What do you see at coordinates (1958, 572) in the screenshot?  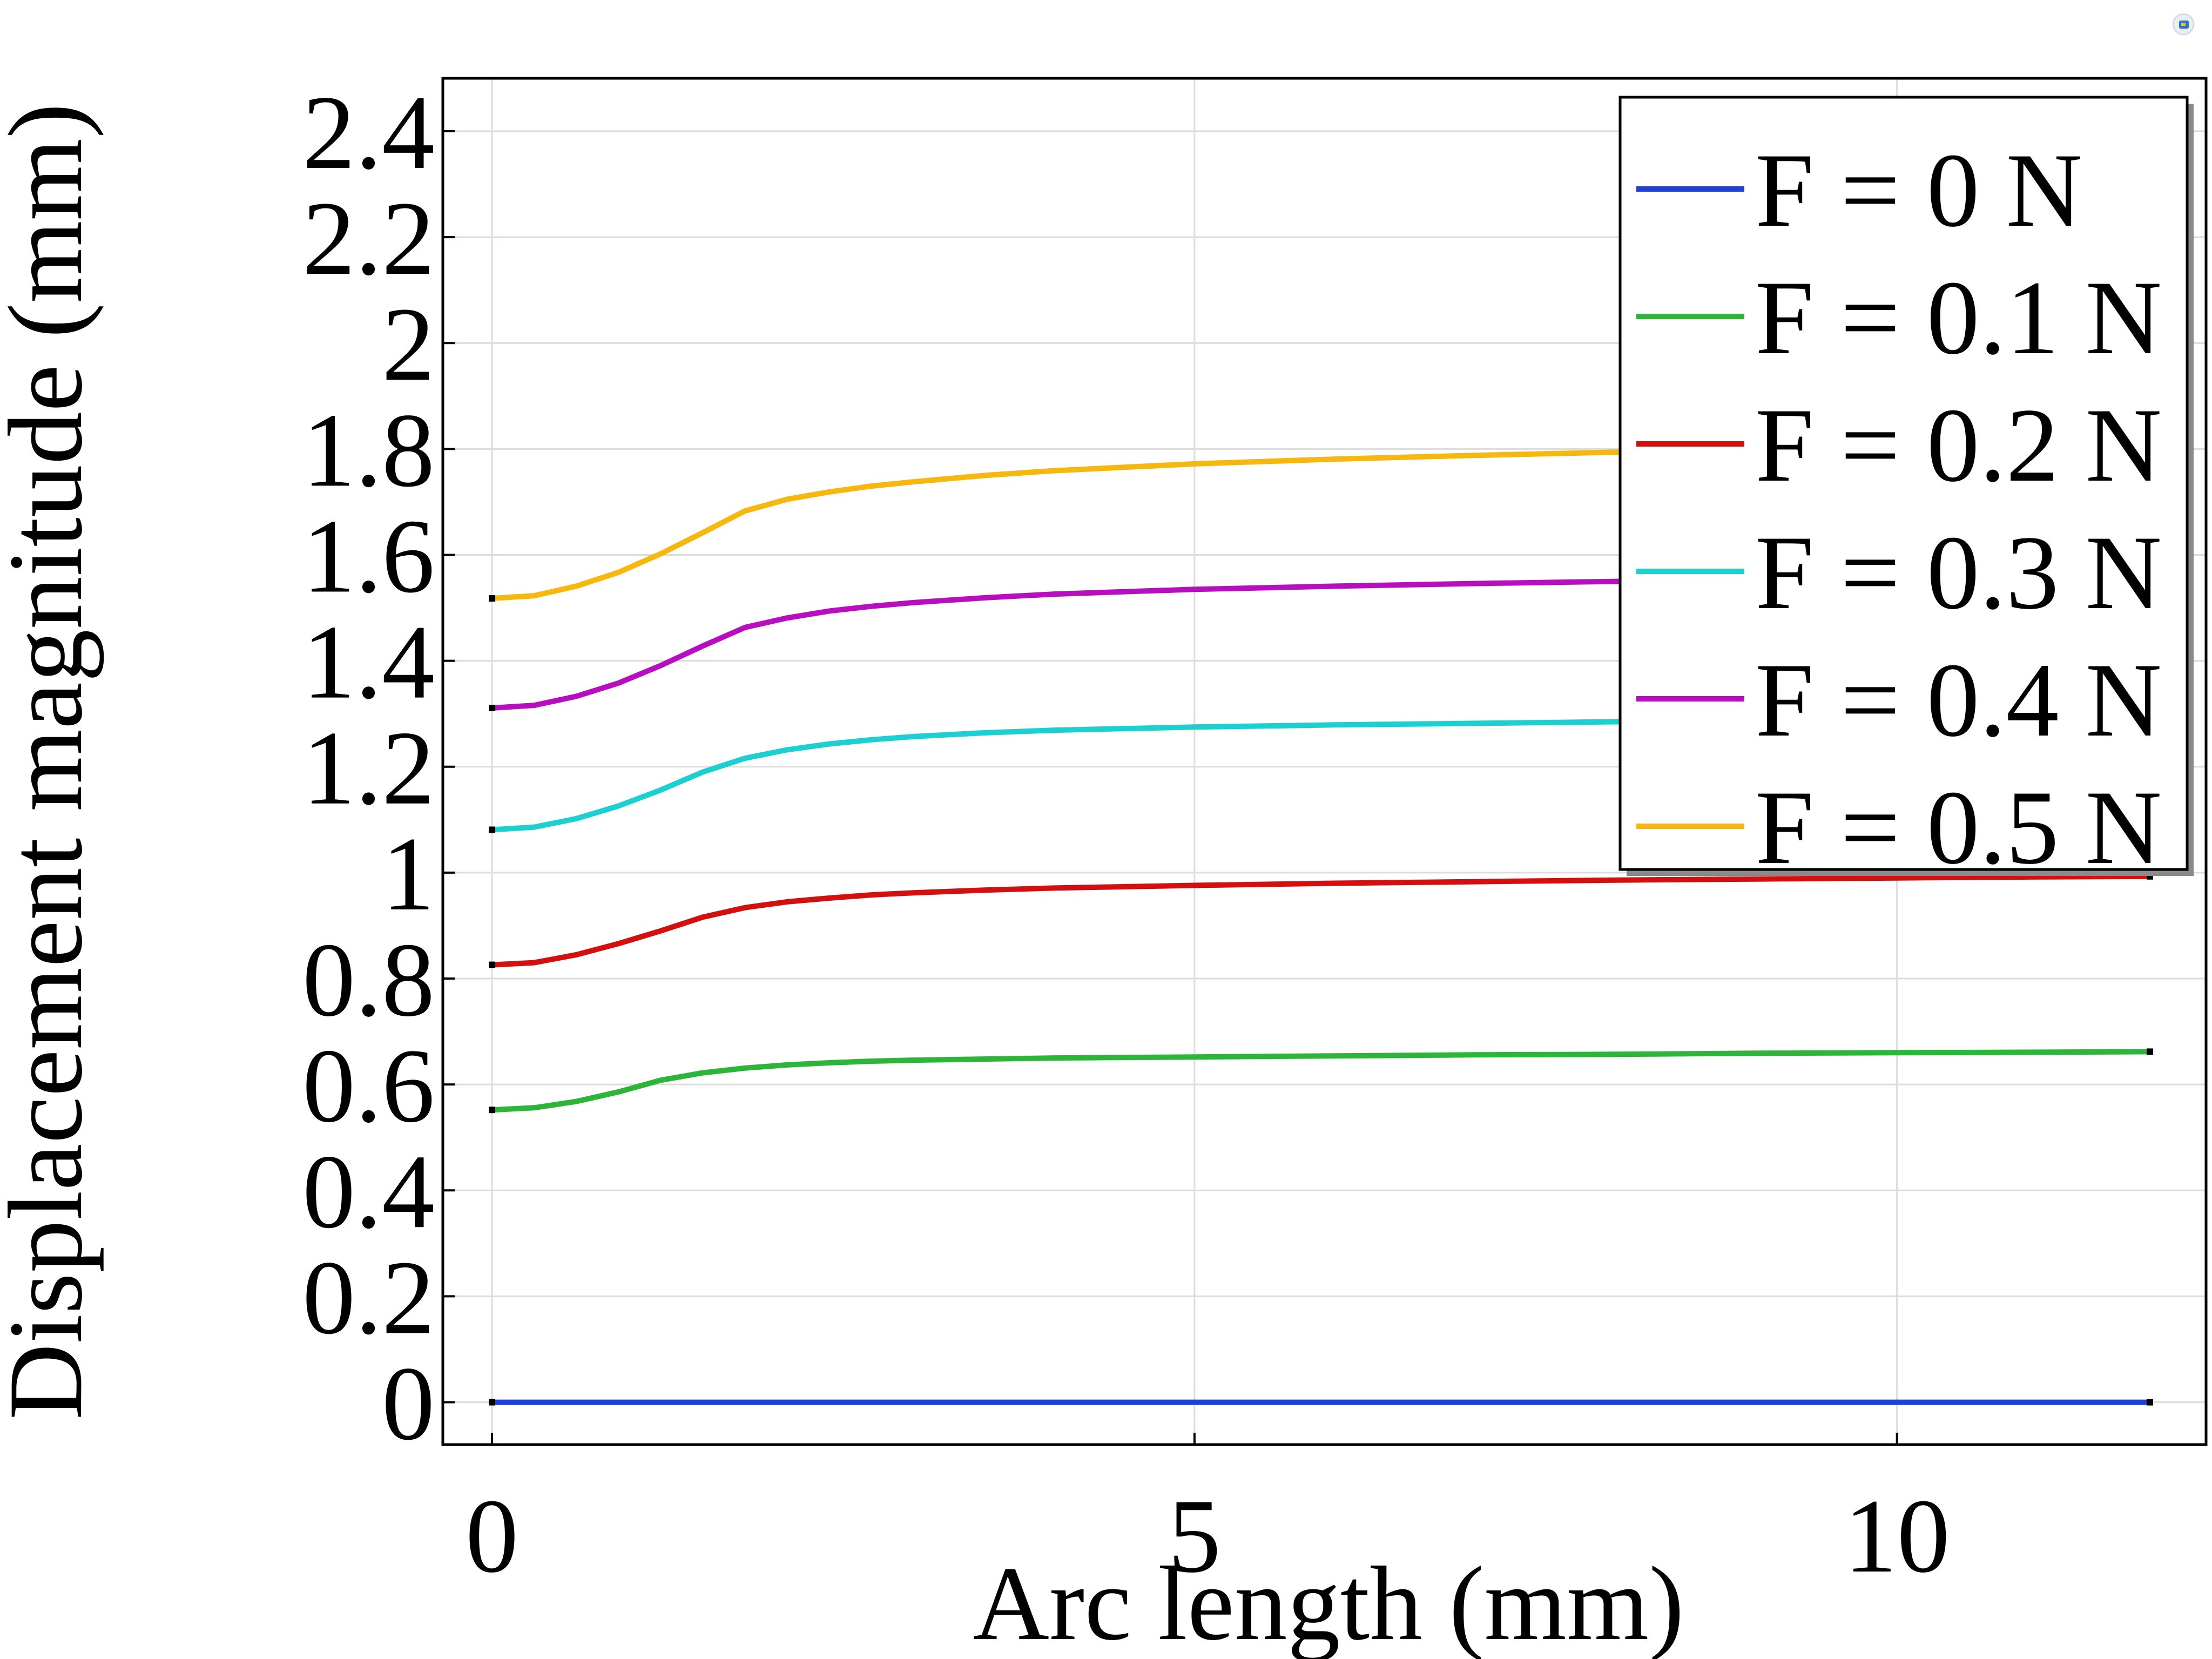 I see `legend-label: F = 0.3 N` at bounding box center [1958, 572].